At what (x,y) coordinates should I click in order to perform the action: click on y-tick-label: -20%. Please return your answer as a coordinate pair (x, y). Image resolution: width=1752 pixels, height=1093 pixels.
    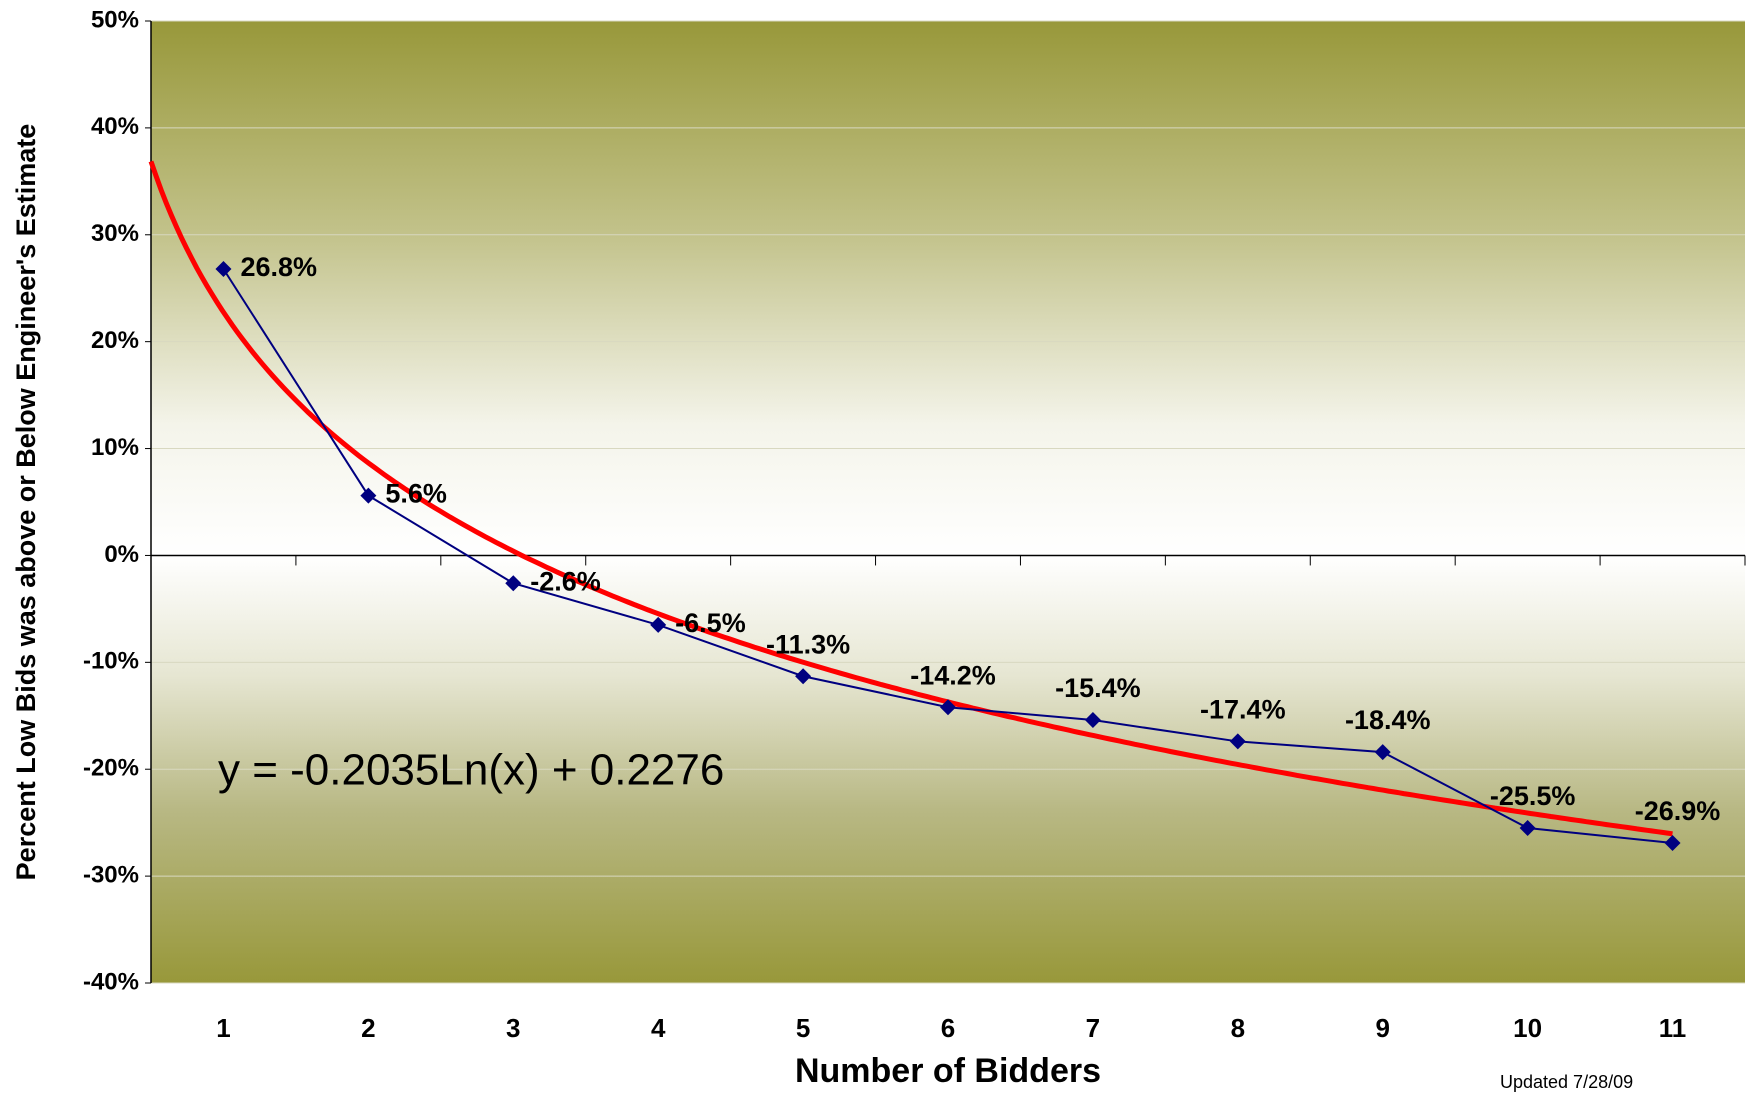
    Looking at the image, I should click on (111, 768).